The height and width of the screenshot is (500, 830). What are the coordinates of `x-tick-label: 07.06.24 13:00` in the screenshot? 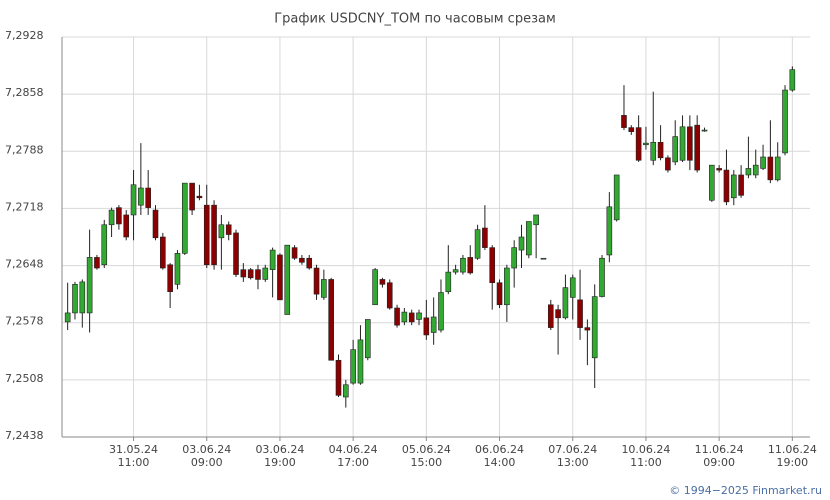 It's located at (573, 456).